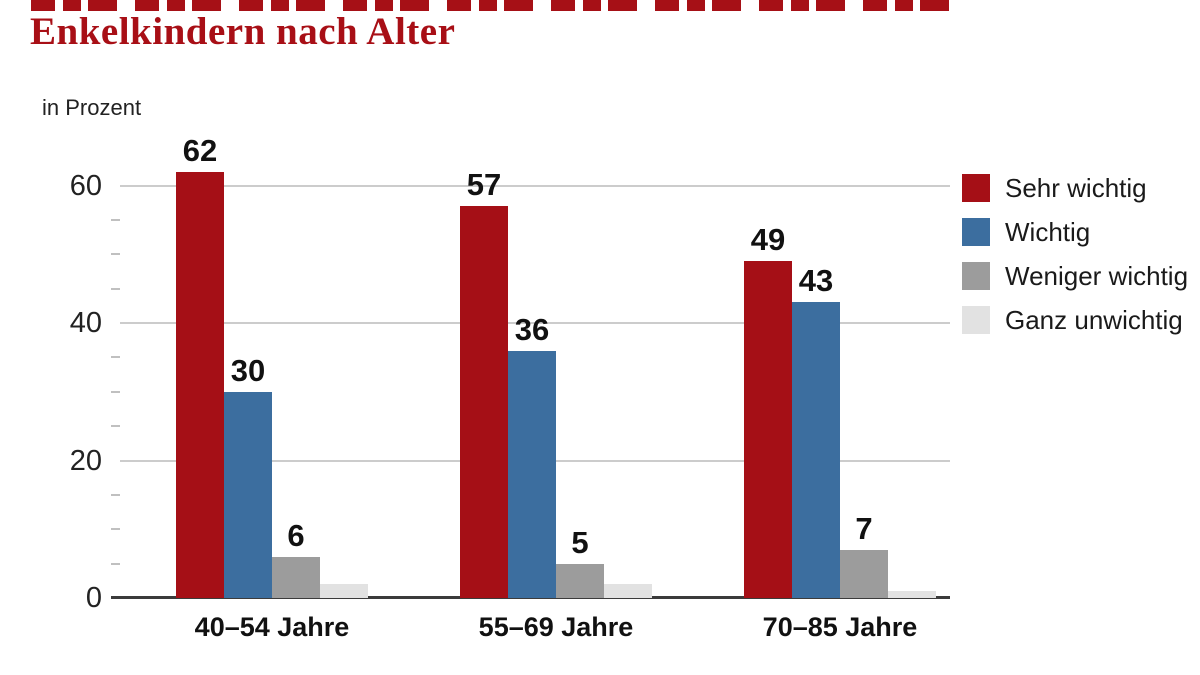 This screenshot has width=1200, height=675. I want to click on y-axis-label-20: 20, so click(85, 460).